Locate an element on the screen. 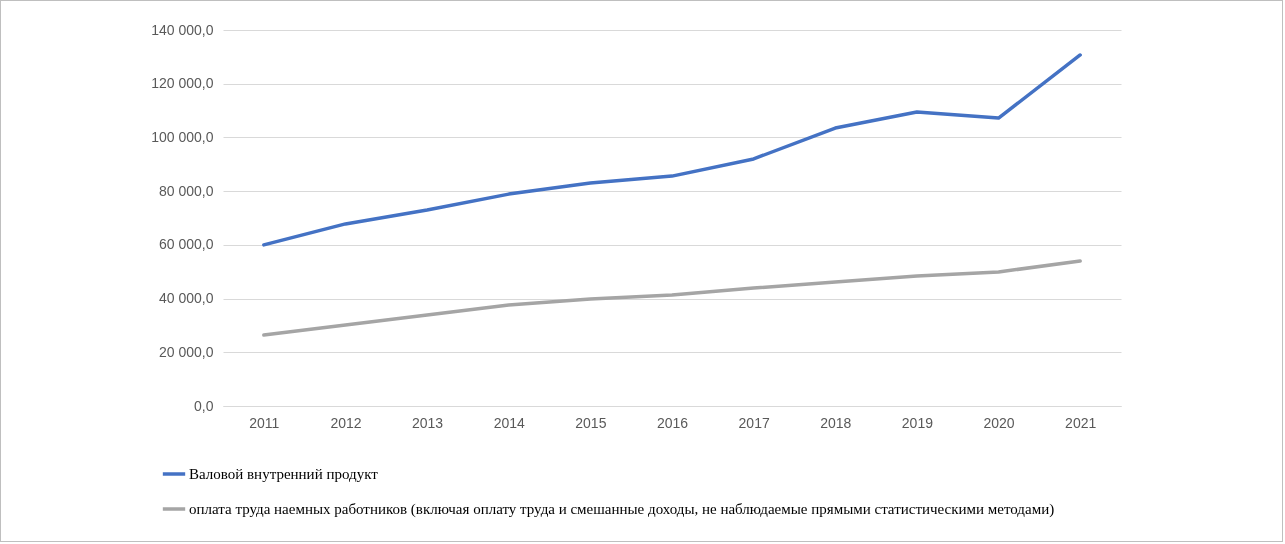 The width and height of the screenshot is (1285, 544). x-tick-label: 2014 is located at coordinates (509, 422).